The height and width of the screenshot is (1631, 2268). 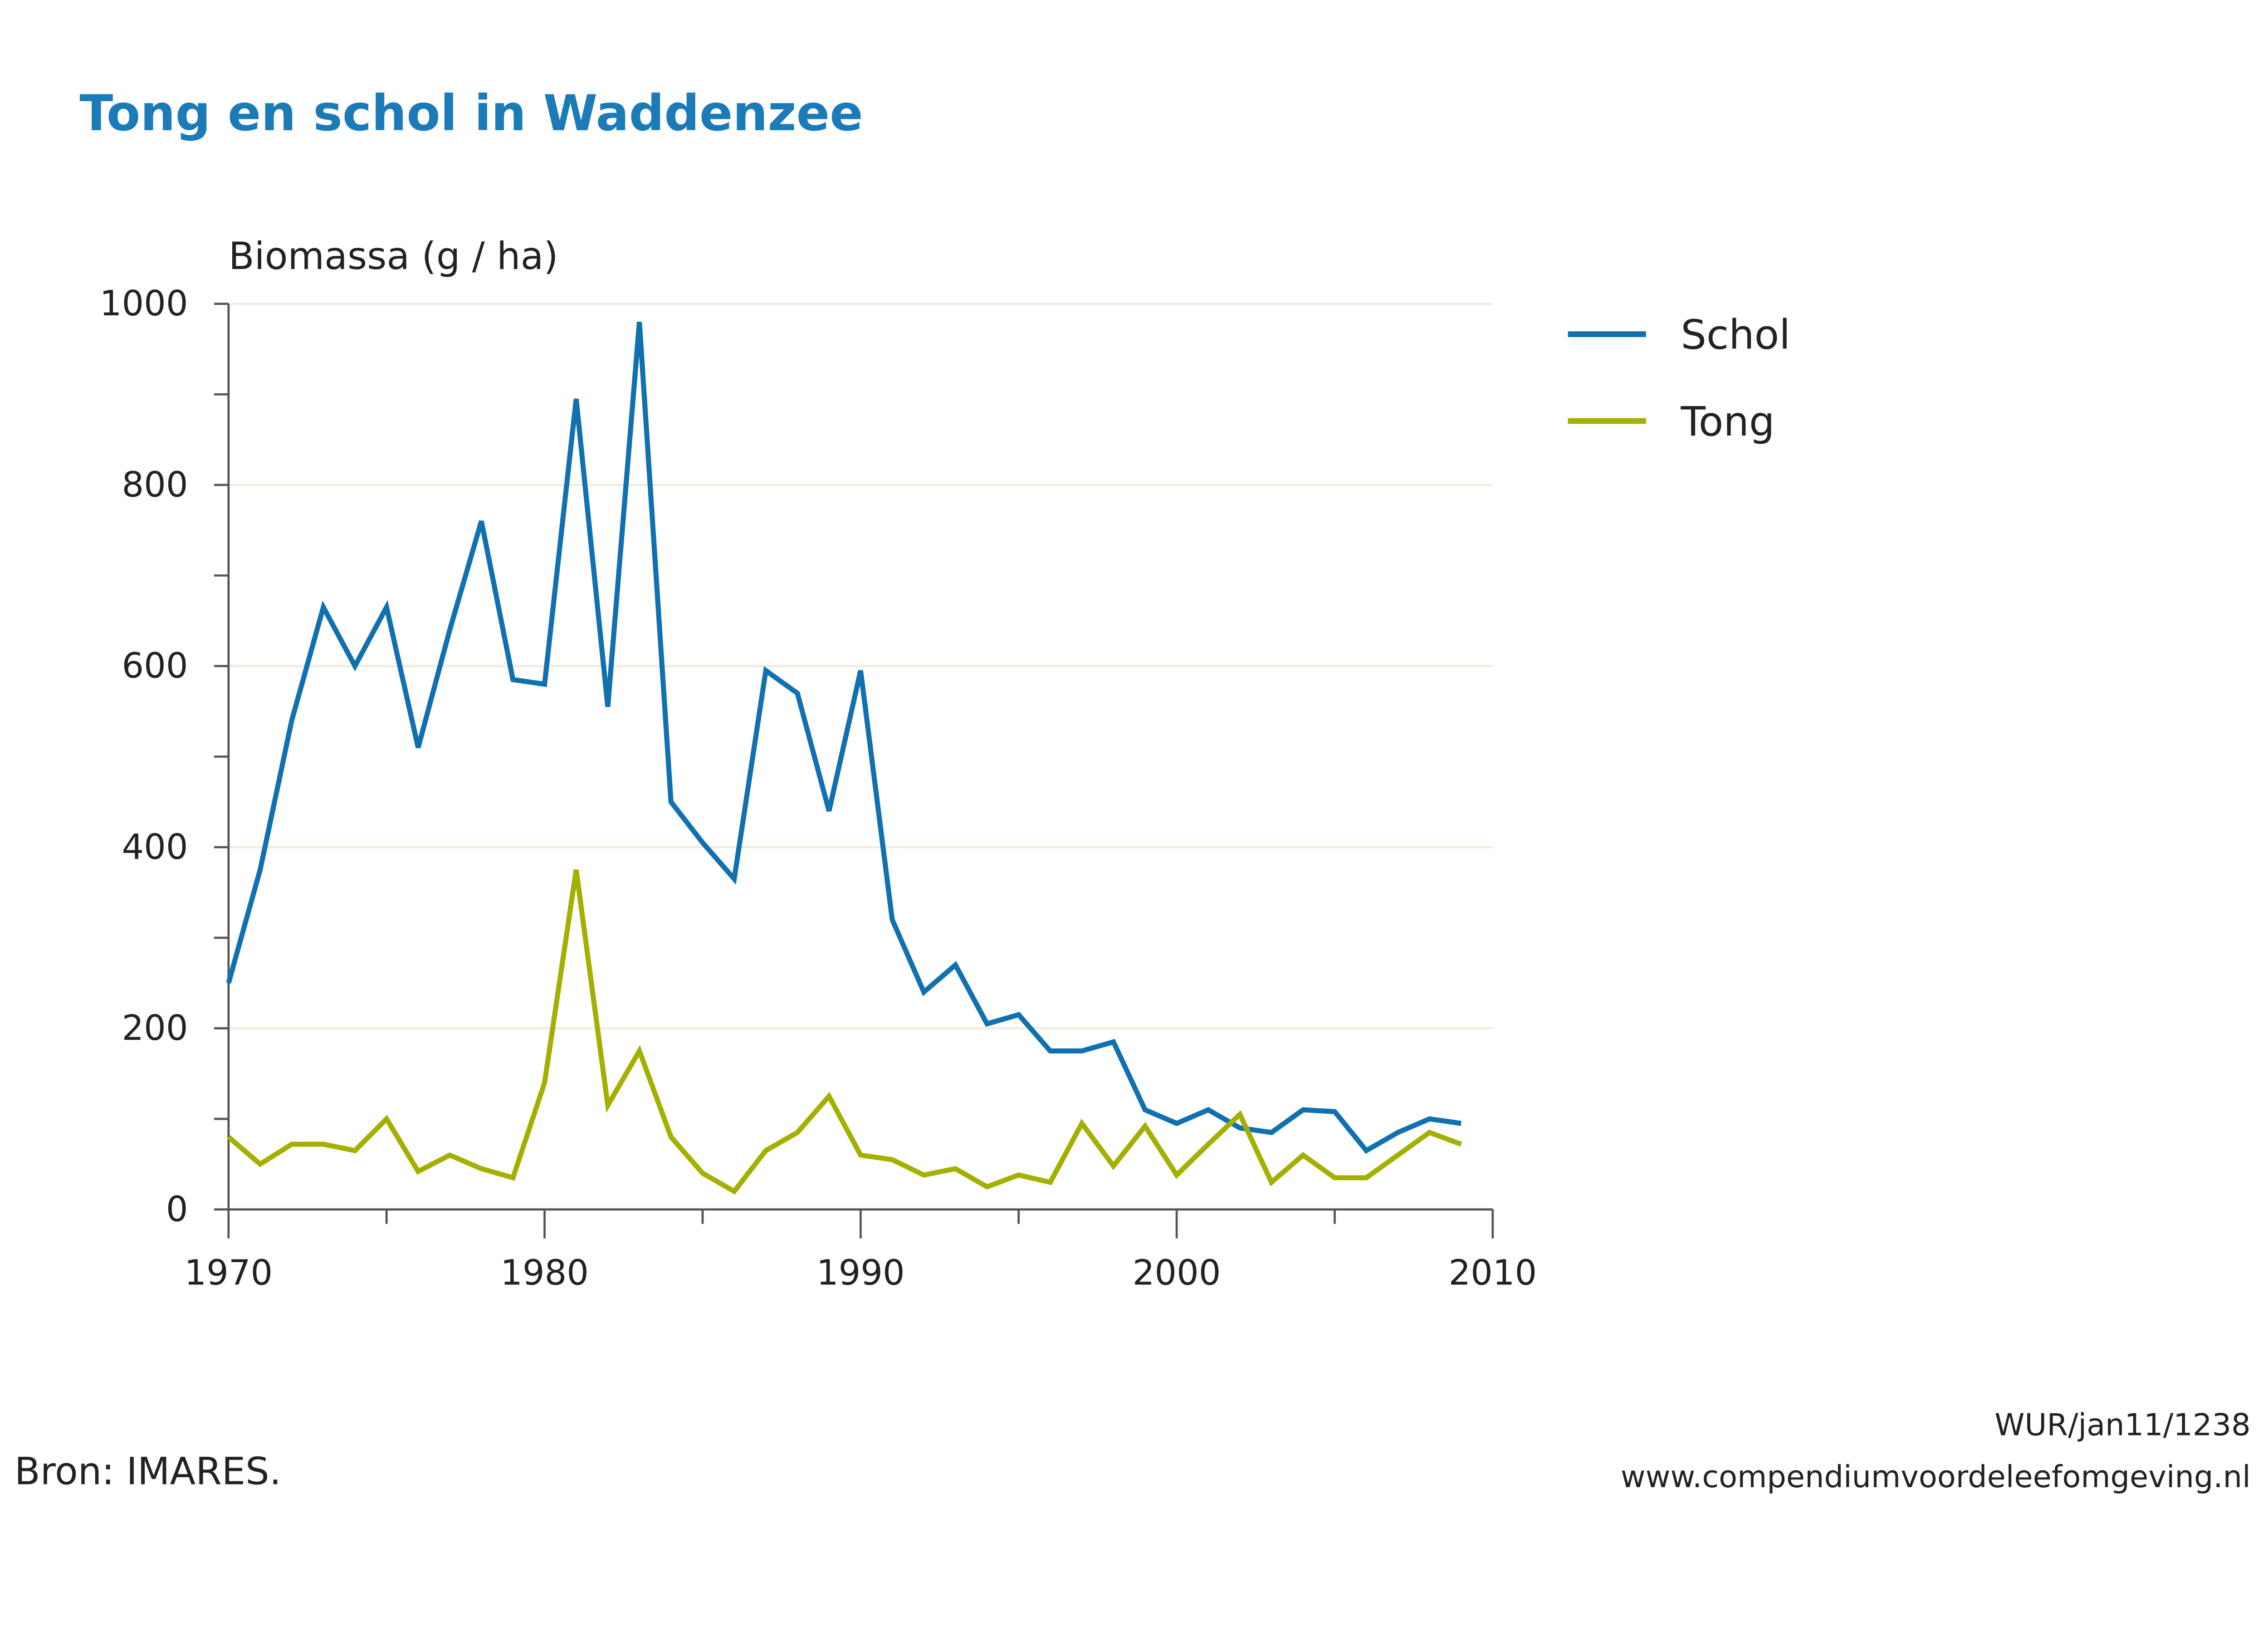 I want to click on y-tick-label: 400, so click(x=155, y=847).